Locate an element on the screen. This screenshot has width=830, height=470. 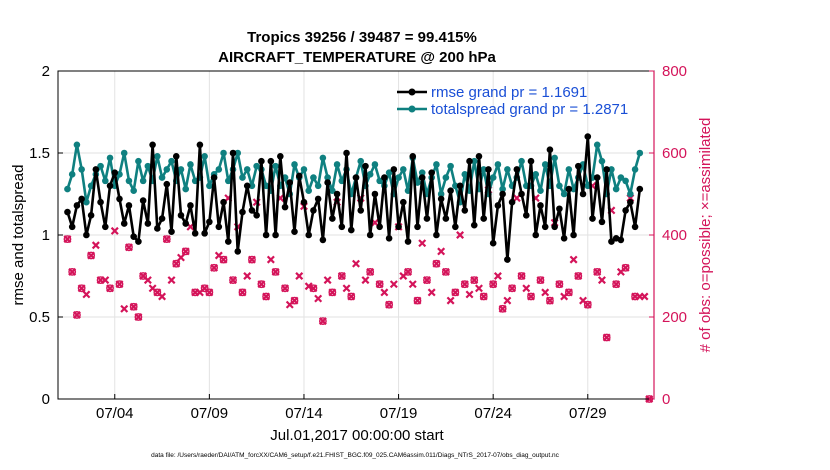
y-tick-label: 0.5 is located at coordinates (39, 317).